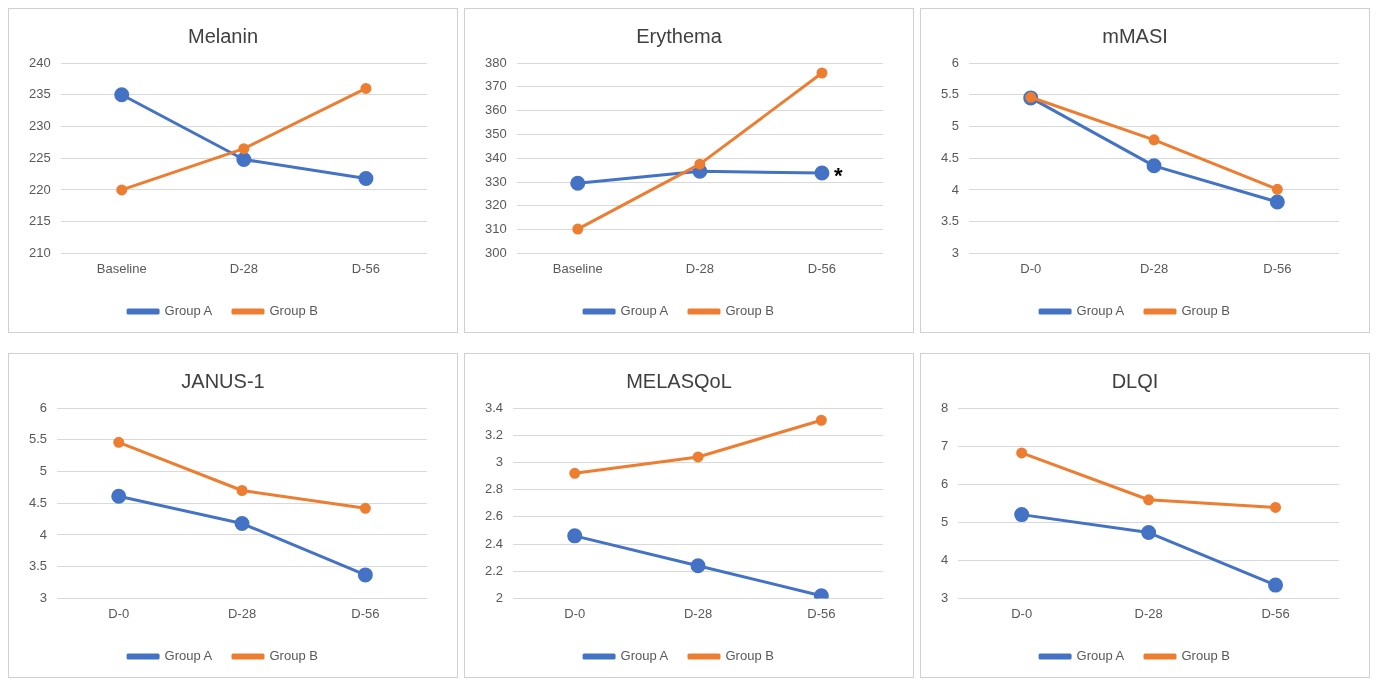 Image resolution: width=1377 pixels, height=684 pixels. What do you see at coordinates (494, 570) in the screenshot?
I see `y-tick-label: 2.2` at bounding box center [494, 570].